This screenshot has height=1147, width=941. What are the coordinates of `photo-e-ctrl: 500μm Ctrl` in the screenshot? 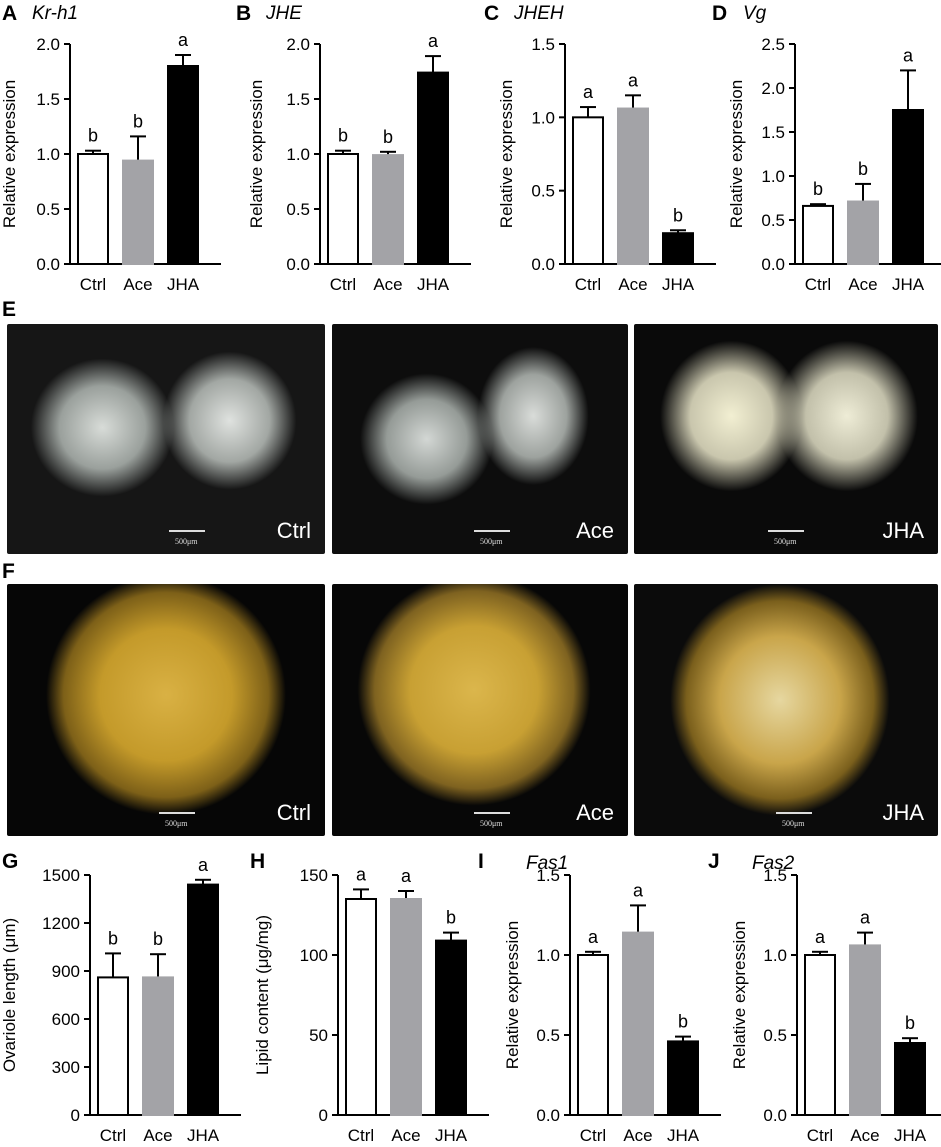 It's located at (166, 439).